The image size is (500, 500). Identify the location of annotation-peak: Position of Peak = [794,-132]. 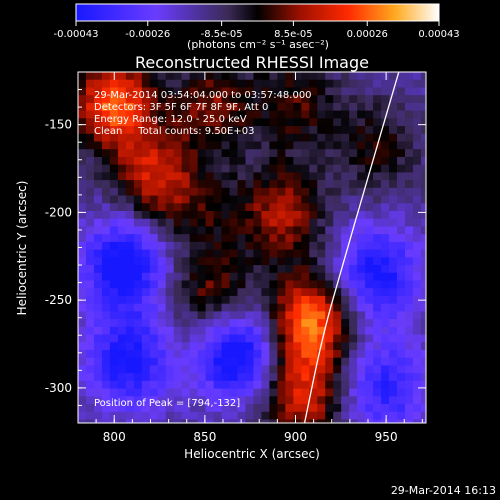
(167, 403).